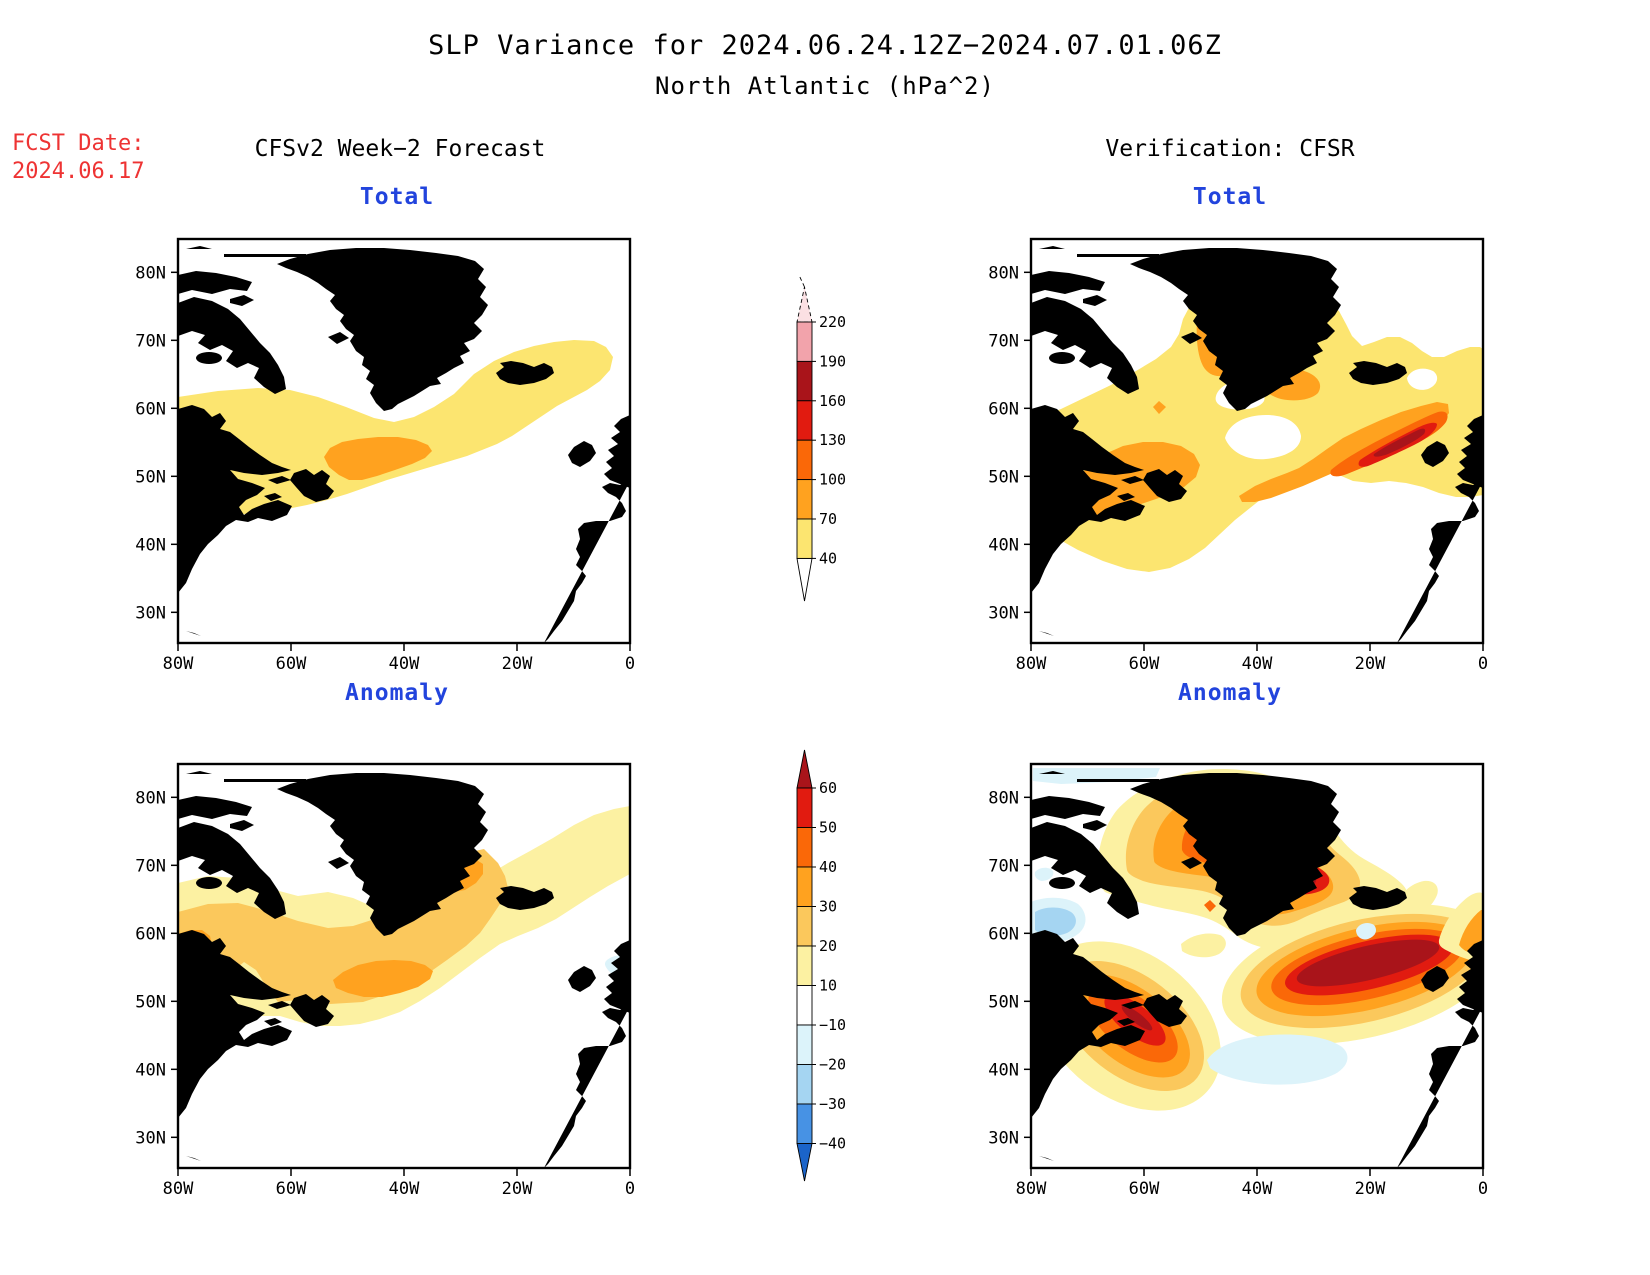  I want to click on figure-subtitle: North Atlantic (hPa^2), so click(825, 86).